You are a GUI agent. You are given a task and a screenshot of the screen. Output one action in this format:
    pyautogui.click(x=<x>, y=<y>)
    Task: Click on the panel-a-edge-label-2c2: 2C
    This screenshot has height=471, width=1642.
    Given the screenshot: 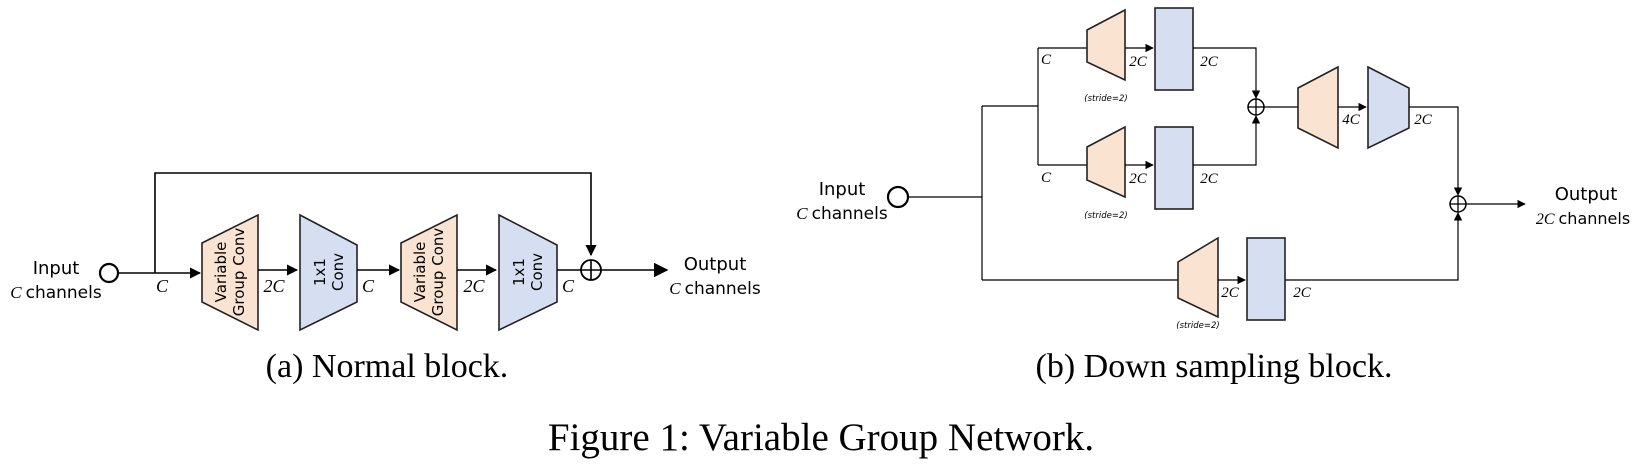 What is the action you would take?
    pyautogui.click(x=474, y=286)
    